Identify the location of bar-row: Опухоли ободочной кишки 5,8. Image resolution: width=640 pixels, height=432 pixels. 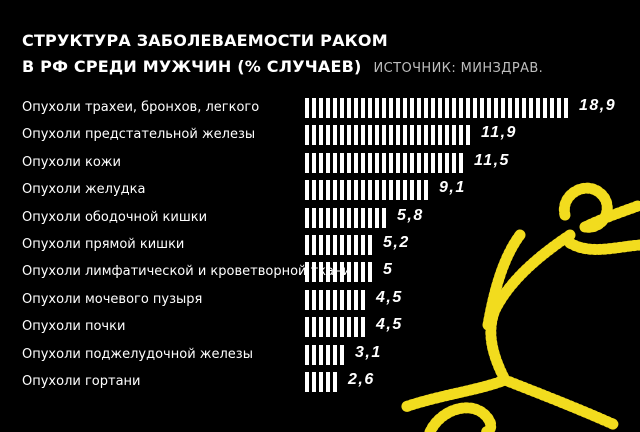
(320, 219).